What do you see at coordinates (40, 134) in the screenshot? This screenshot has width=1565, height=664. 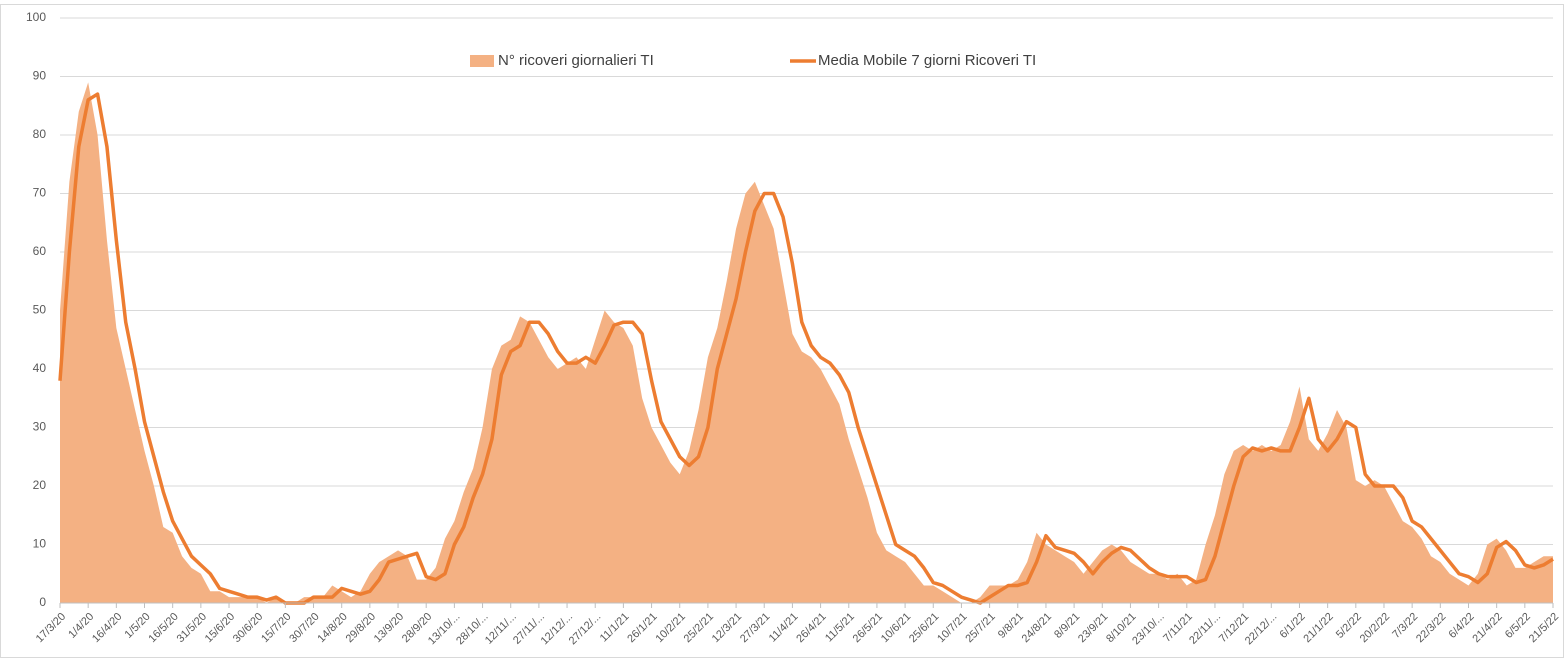 I see `y-tick-label: 80` at bounding box center [40, 134].